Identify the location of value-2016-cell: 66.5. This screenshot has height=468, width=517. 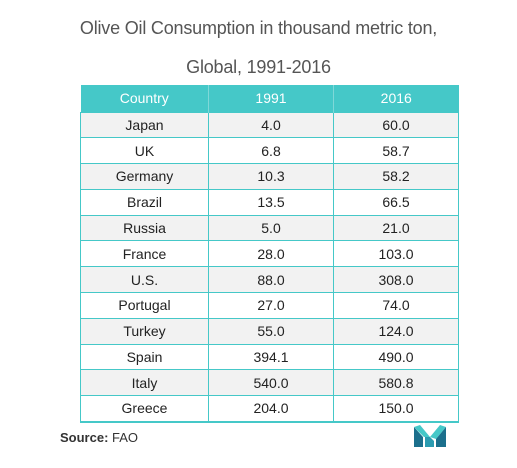
(396, 202).